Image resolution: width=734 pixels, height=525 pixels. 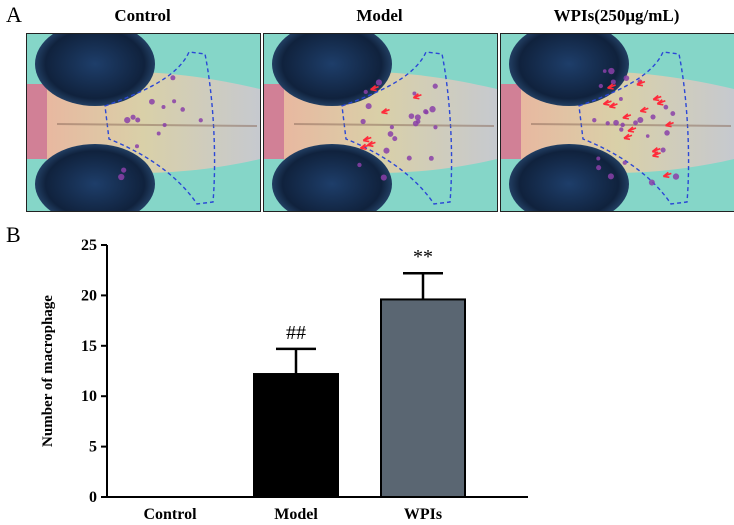 I want to click on image-title-wpis: WPIs(250μg/mL), so click(x=616, y=15).